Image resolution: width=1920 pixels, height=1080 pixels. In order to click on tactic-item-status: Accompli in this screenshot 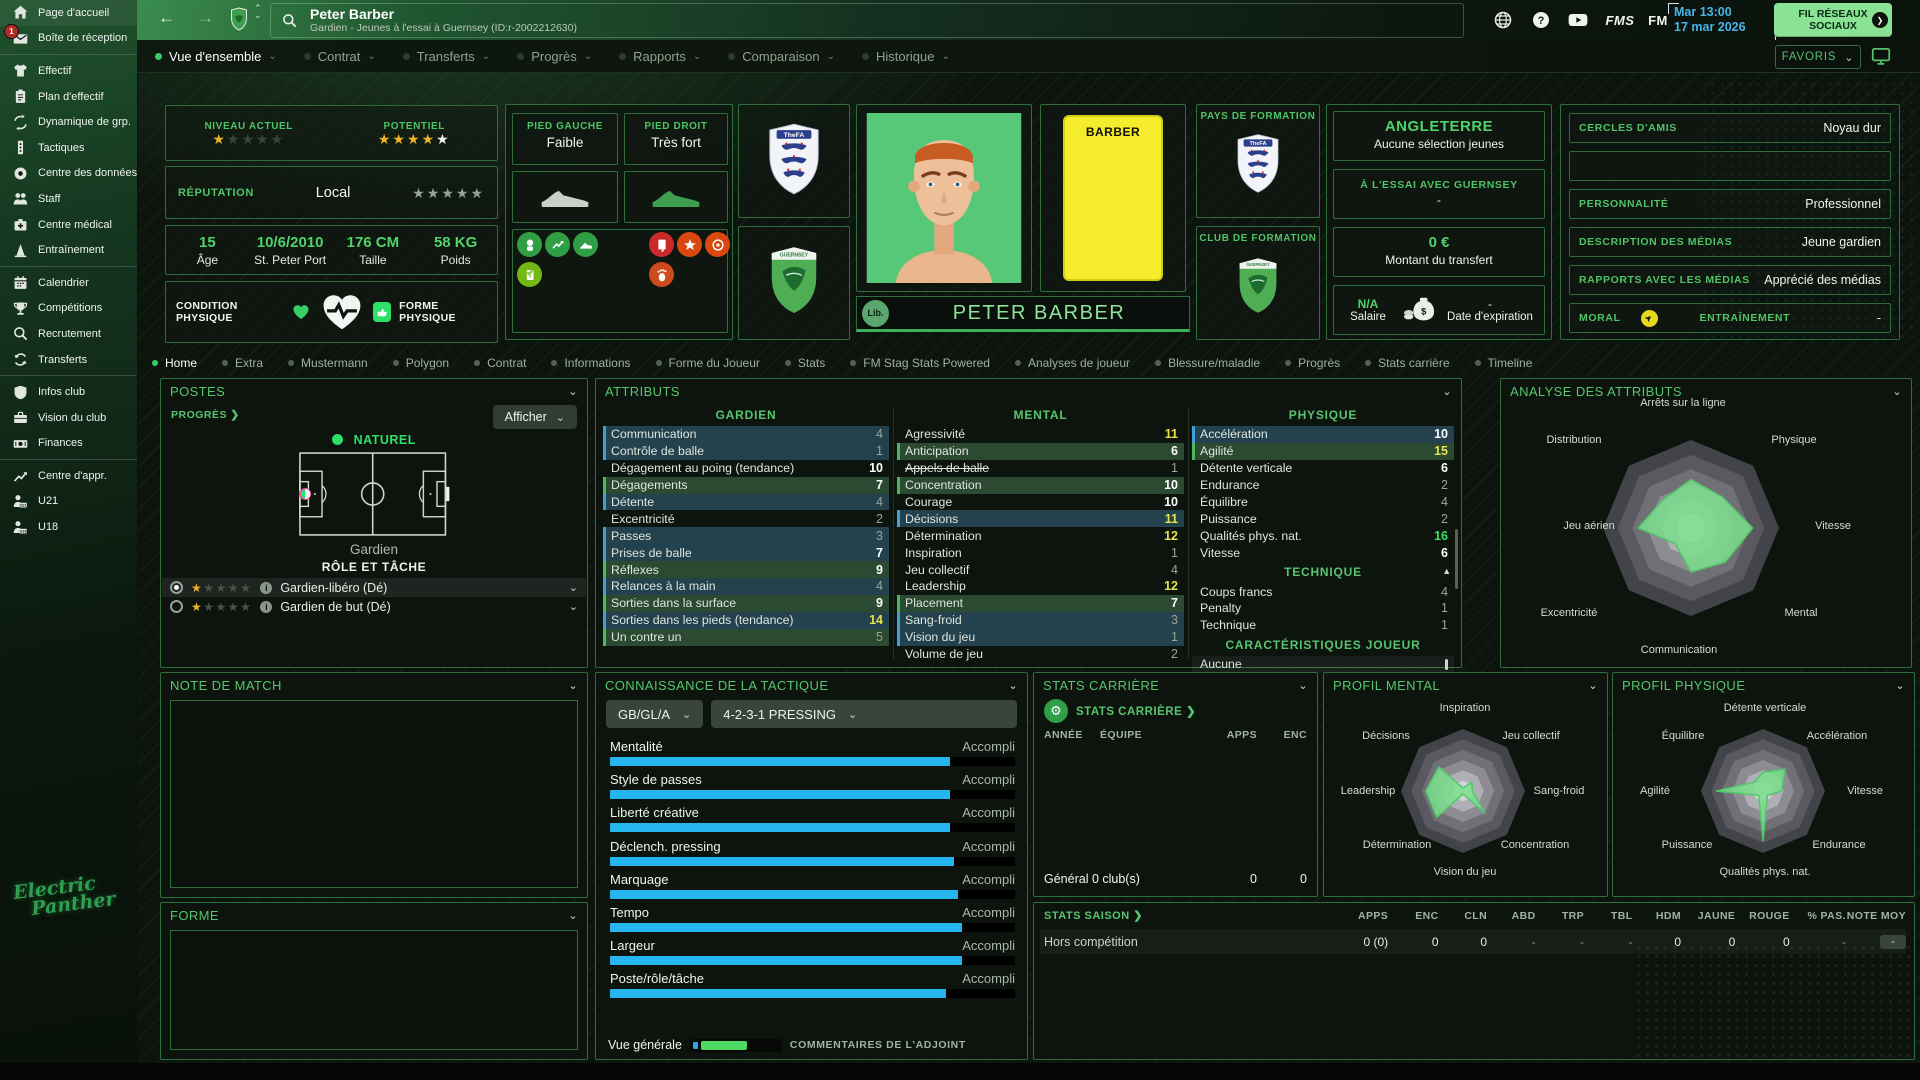, I will do `click(988, 979)`.